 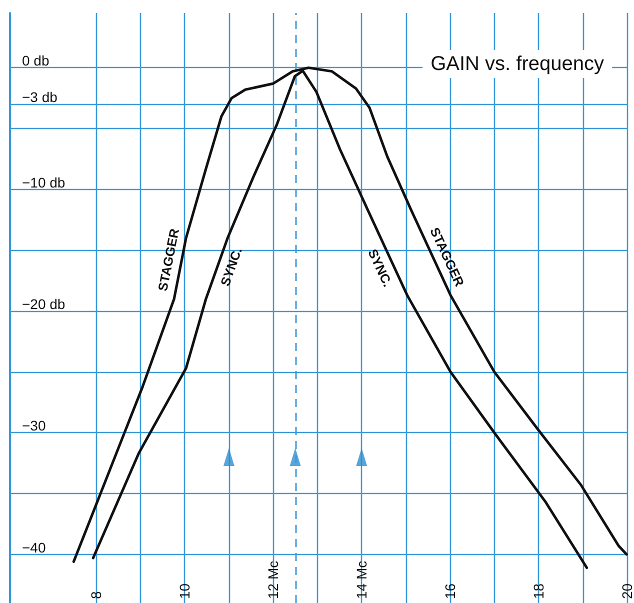 I want to click on x-tick-label: 18, so click(x=538, y=591).